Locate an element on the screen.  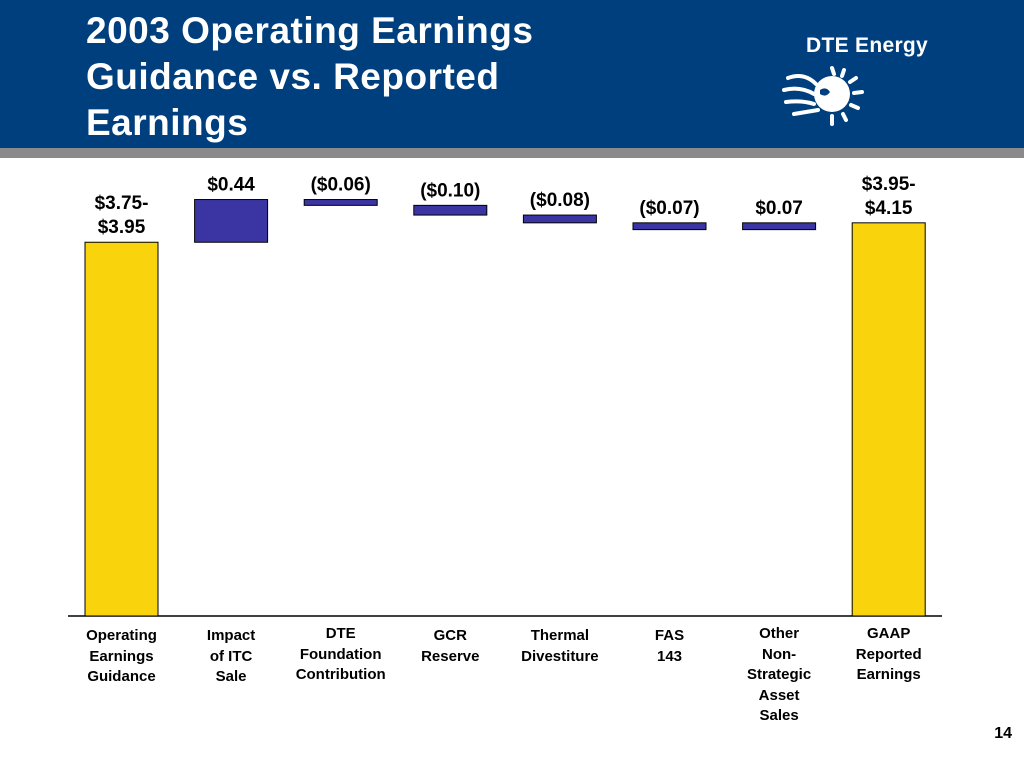
data-label-gaap-reported-earnings: $3.95-$4.15 is located at coordinates (889, 196).